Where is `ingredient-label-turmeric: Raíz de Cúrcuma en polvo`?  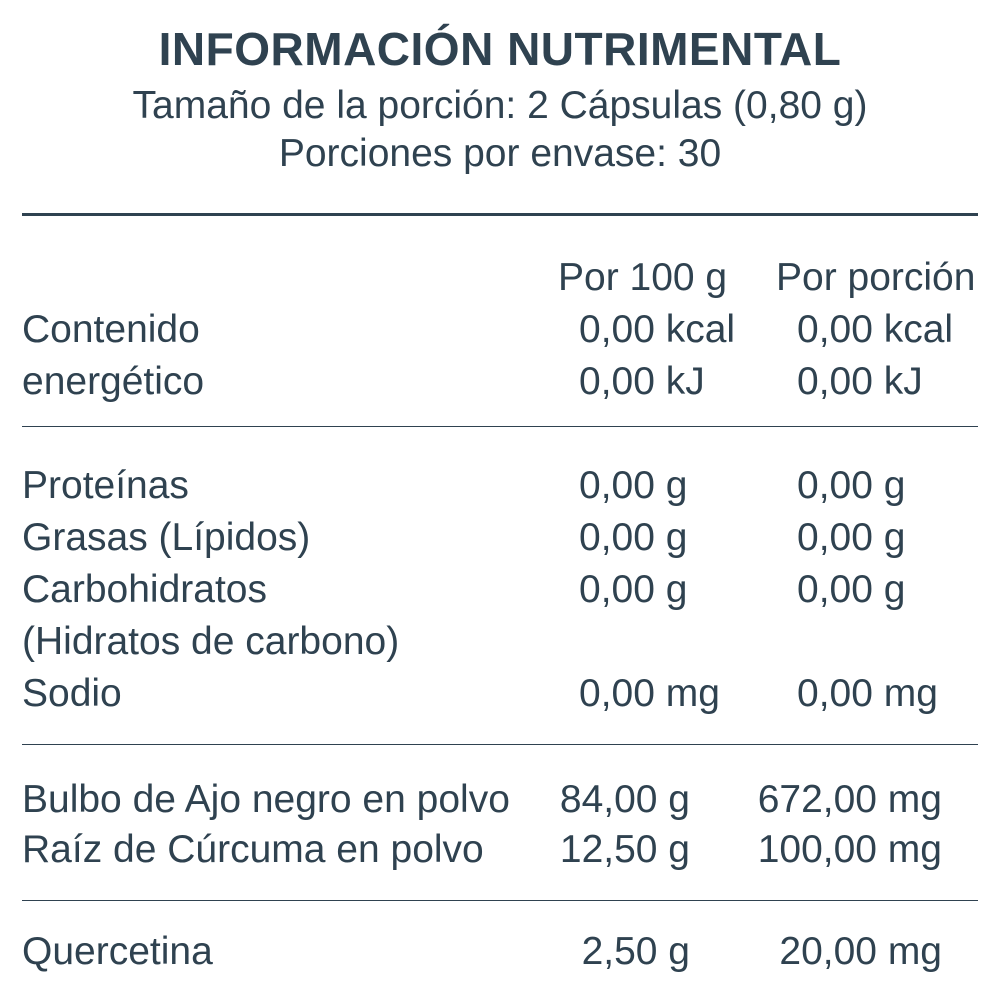
ingredient-label-turmeric: Raíz de Cúrcuma en polvo is located at coordinates (253, 849).